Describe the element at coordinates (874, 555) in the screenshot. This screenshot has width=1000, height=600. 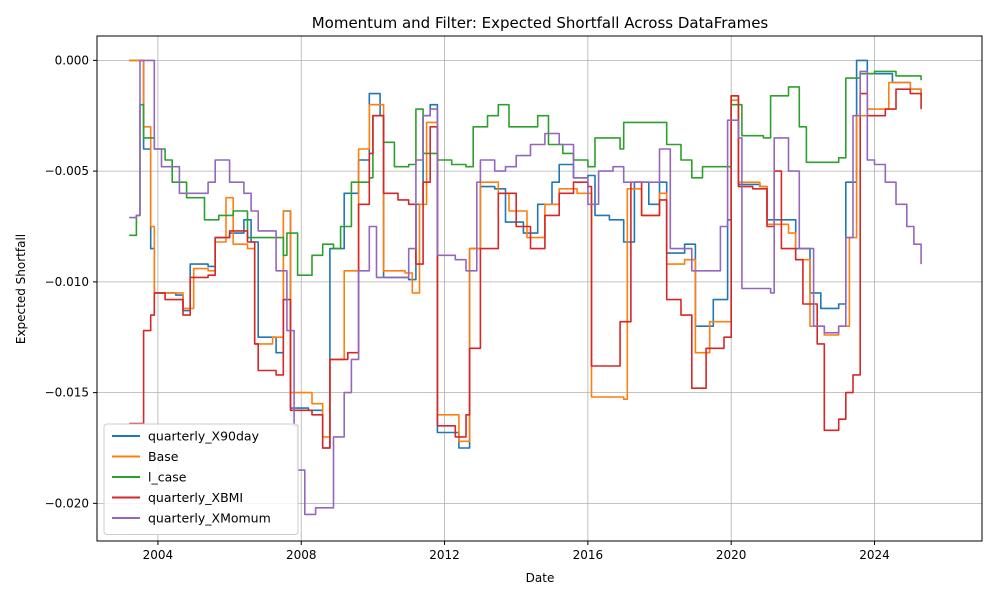
I see `x-tick-label: 2024` at that location.